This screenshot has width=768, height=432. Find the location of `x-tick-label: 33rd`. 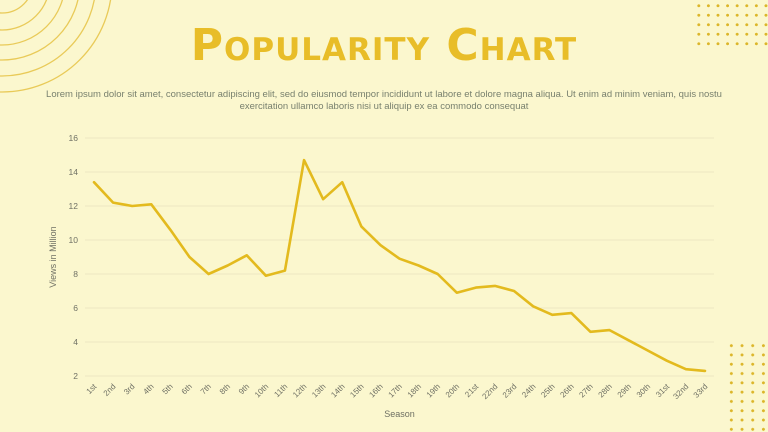

x-tick-label: 33rd is located at coordinates (701, 391).